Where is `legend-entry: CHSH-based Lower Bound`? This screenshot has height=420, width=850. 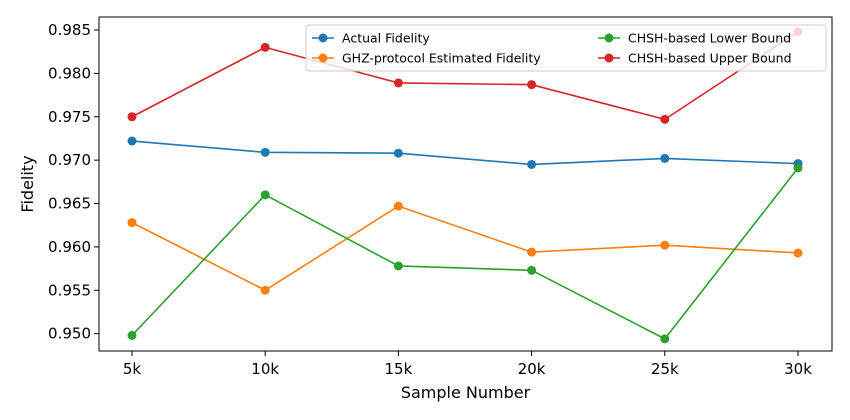 legend-entry: CHSH-based Lower Bound is located at coordinates (694, 38).